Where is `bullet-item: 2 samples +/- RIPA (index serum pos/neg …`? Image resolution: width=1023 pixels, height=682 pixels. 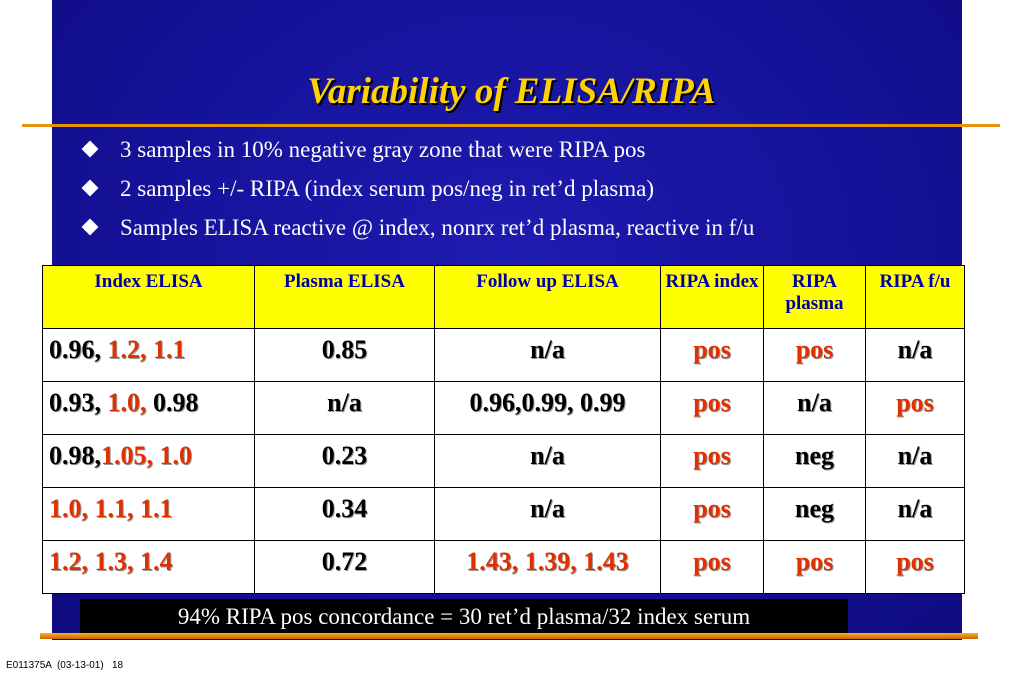
bullet-item: 2 samples +/- RIPA (index serum pos/neg … is located at coordinates (417, 194).